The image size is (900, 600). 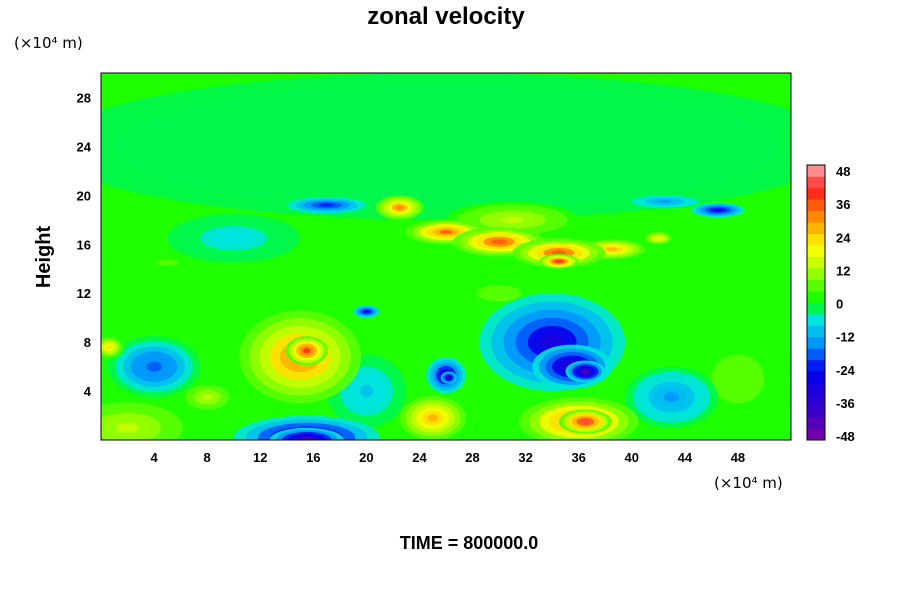 What do you see at coordinates (845, 436) in the screenshot?
I see `colorbar-tick-label: -48` at bounding box center [845, 436].